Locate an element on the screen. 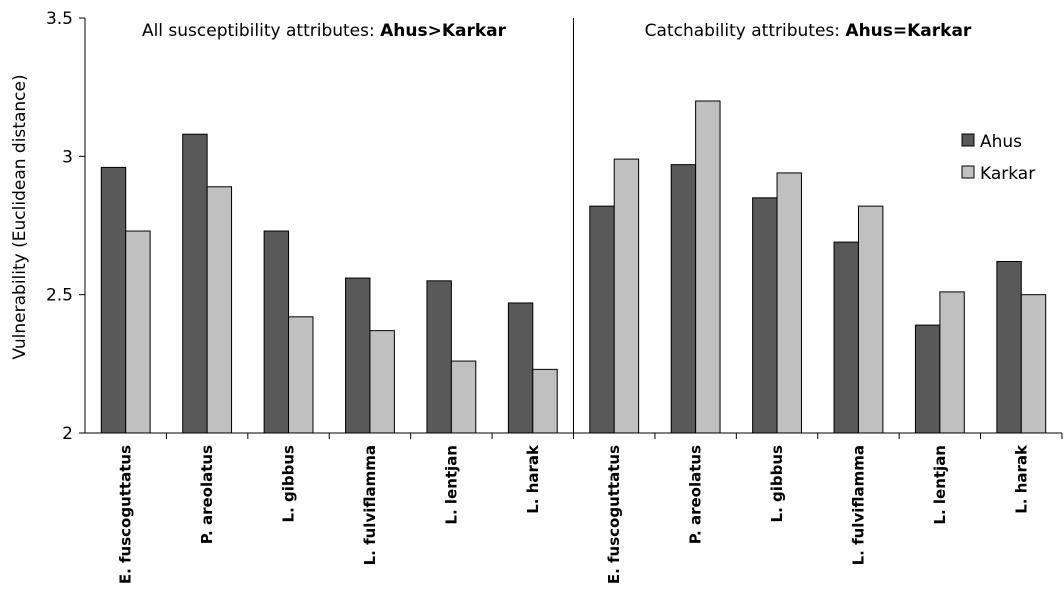  panel-2-title-prefix: Catchability attributes: is located at coordinates (745, 31).